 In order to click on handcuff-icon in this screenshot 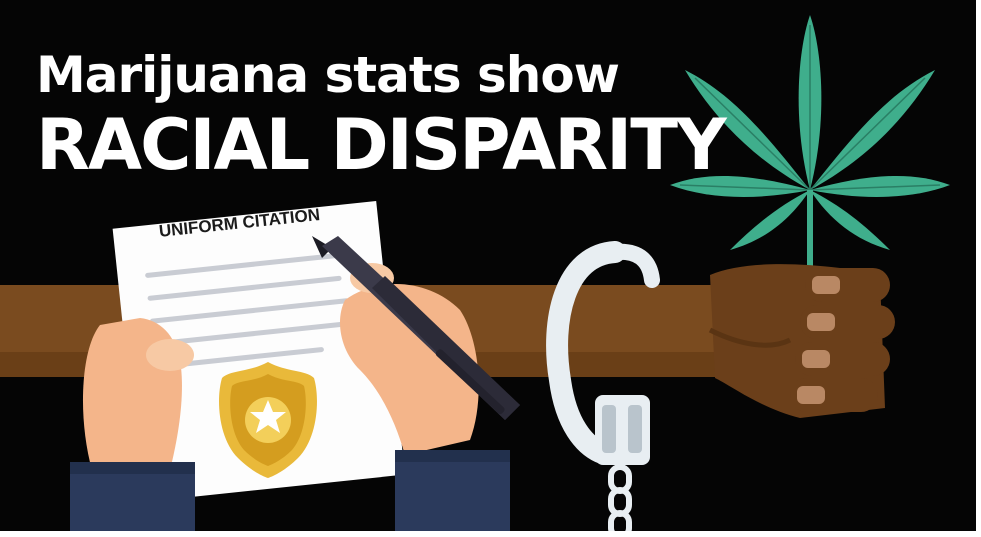, I will do `click(603, 353)`.